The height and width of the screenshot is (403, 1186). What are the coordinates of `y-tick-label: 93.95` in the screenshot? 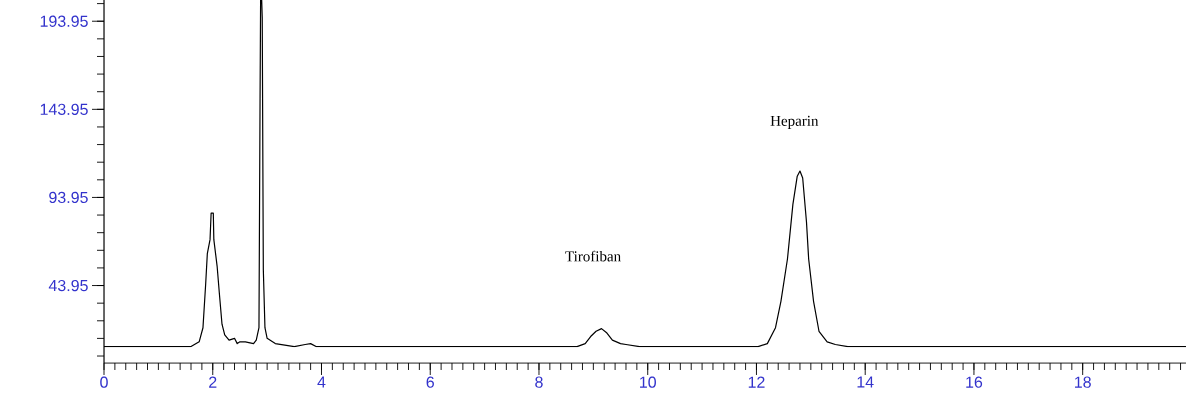 It's located at (68, 197).